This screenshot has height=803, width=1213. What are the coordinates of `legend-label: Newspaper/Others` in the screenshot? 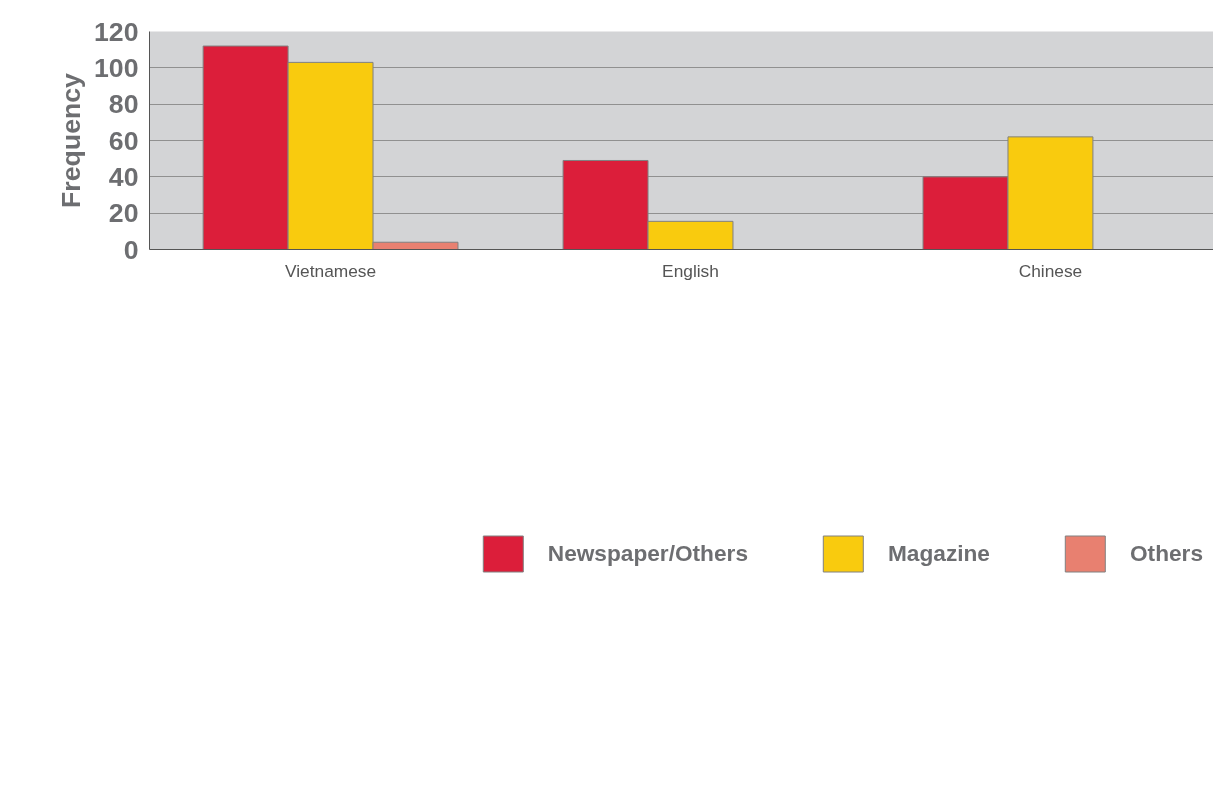 It's located at (647, 553).